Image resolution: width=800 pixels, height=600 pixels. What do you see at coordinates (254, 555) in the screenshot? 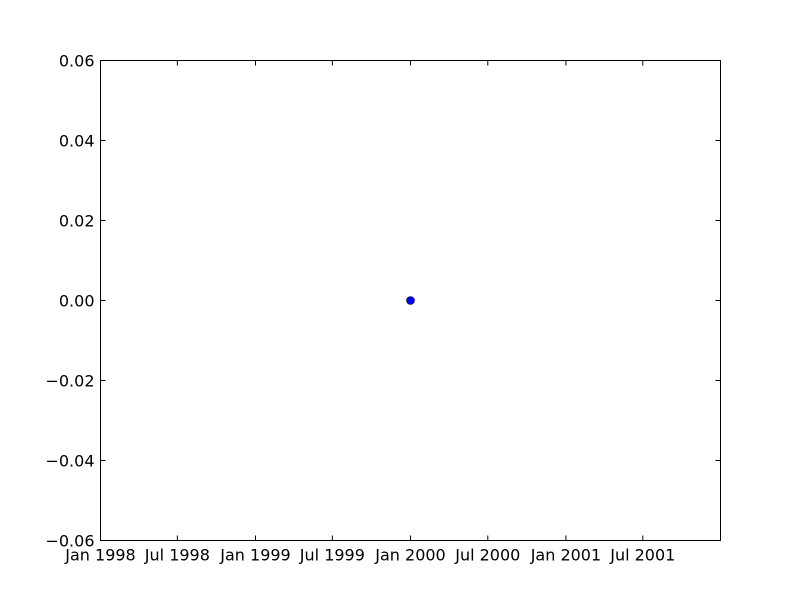
I see `x-tick-label: Jan 1999` at bounding box center [254, 555].